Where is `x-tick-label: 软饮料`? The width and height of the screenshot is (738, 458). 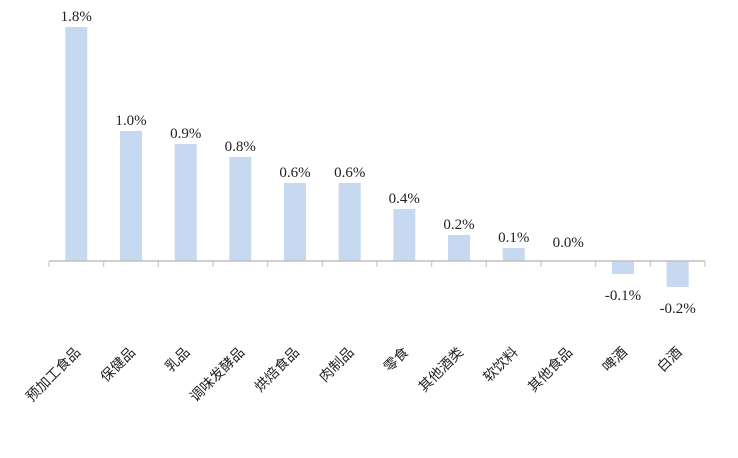
x-tick-label: 软饮料 is located at coordinates (501, 365).